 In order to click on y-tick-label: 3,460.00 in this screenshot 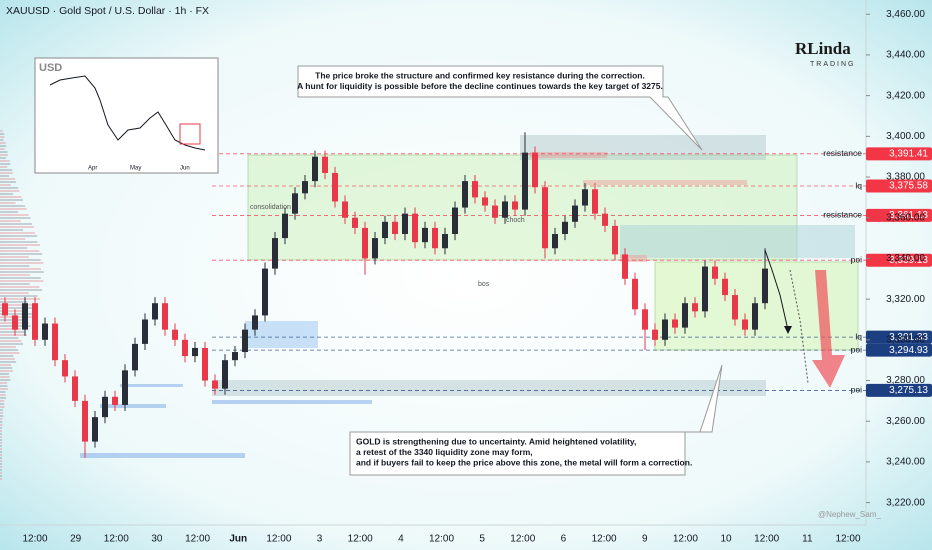, I will do `click(905, 14)`.